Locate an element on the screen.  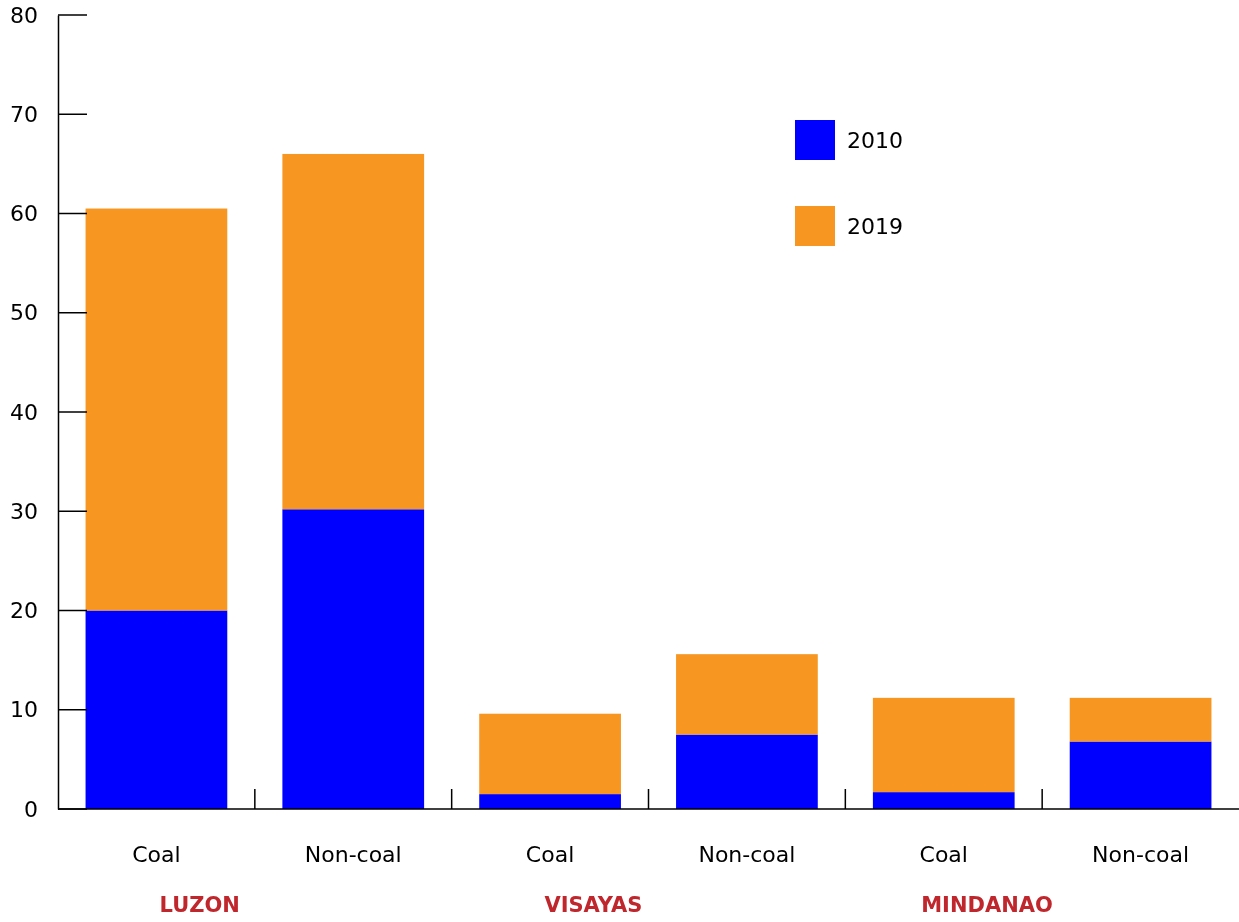
y-tick-label: 60 is located at coordinates (24, 214).